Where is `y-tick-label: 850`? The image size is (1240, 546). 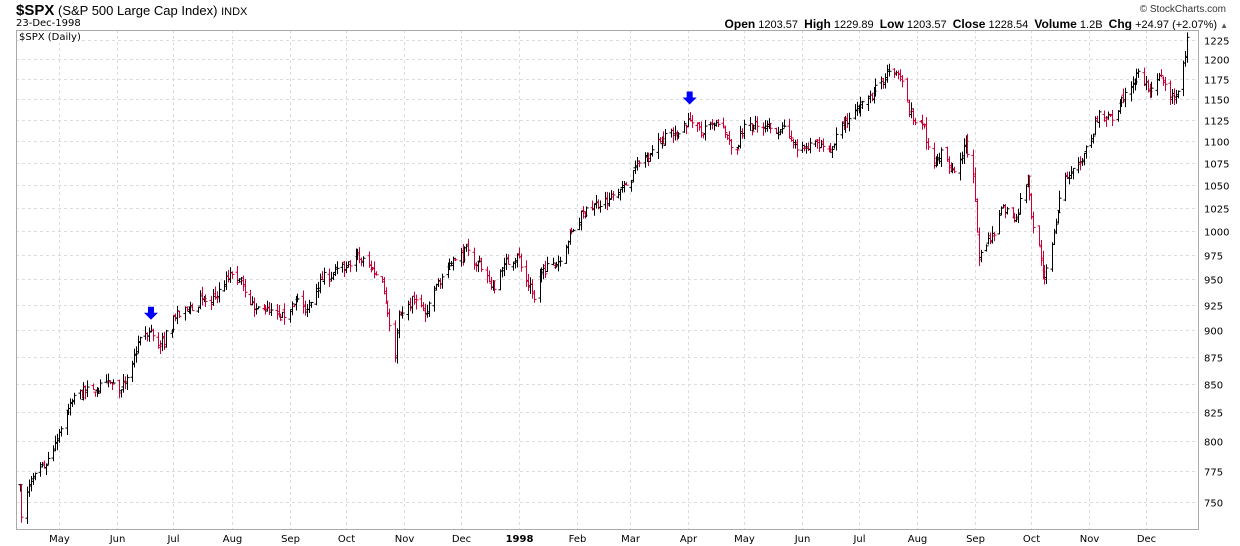
y-tick-label: 850 is located at coordinates (1213, 386).